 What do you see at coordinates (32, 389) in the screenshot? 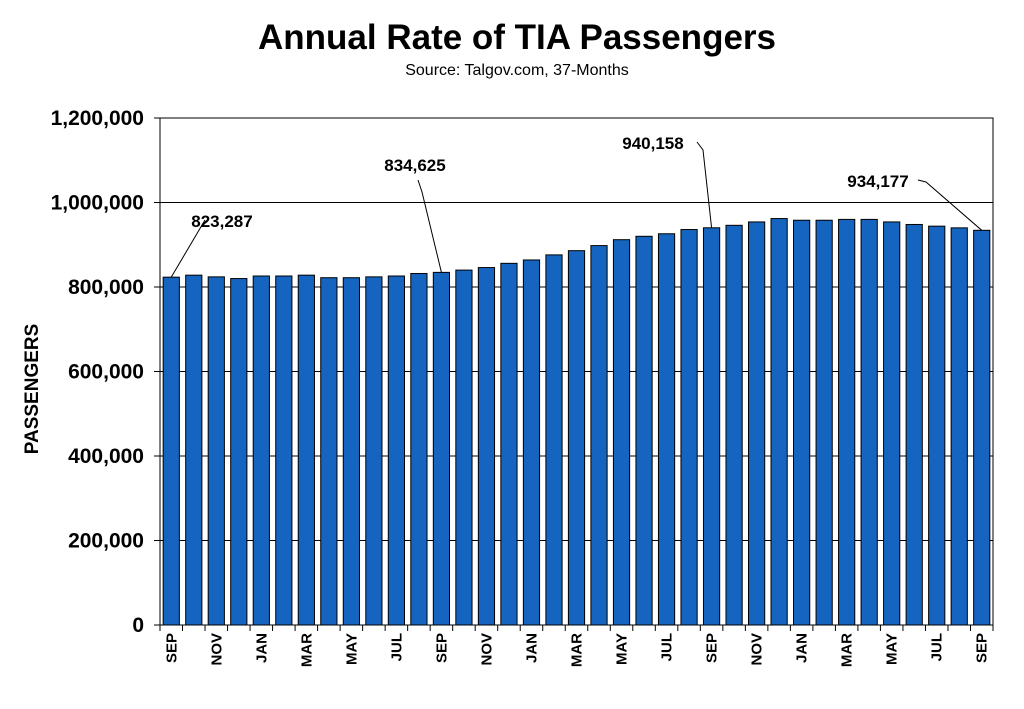
I see `y-axis-label: PASSENGERS` at bounding box center [32, 389].